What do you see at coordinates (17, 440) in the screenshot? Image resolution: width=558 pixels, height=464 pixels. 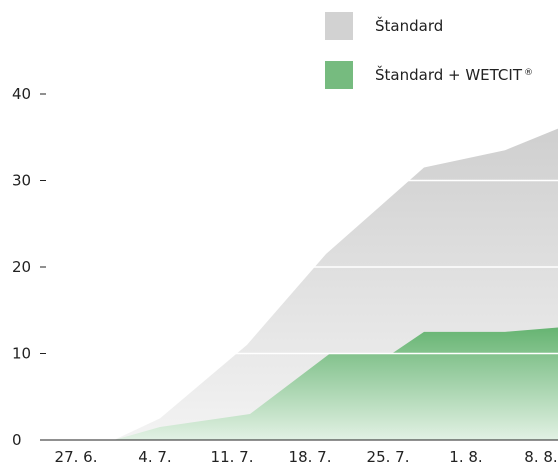 I see `y-tick-label-0: 0` at bounding box center [17, 440].